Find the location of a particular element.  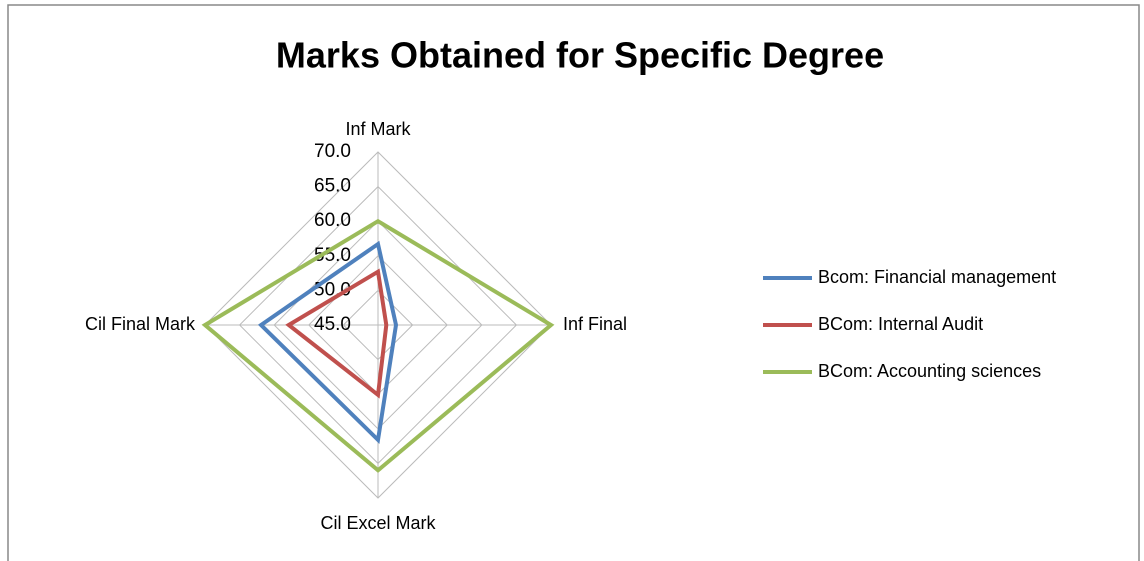

category-label: Cil Final Mark is located at coordinates (140, 324).